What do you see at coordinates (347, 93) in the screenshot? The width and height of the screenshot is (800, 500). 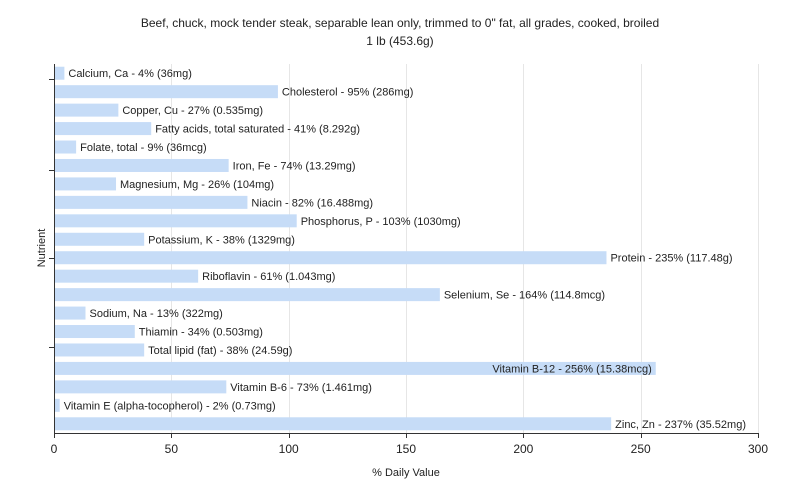 I see `bar-label: Cholesterol - 95% (286mg)` at bounding box center [347, 93].